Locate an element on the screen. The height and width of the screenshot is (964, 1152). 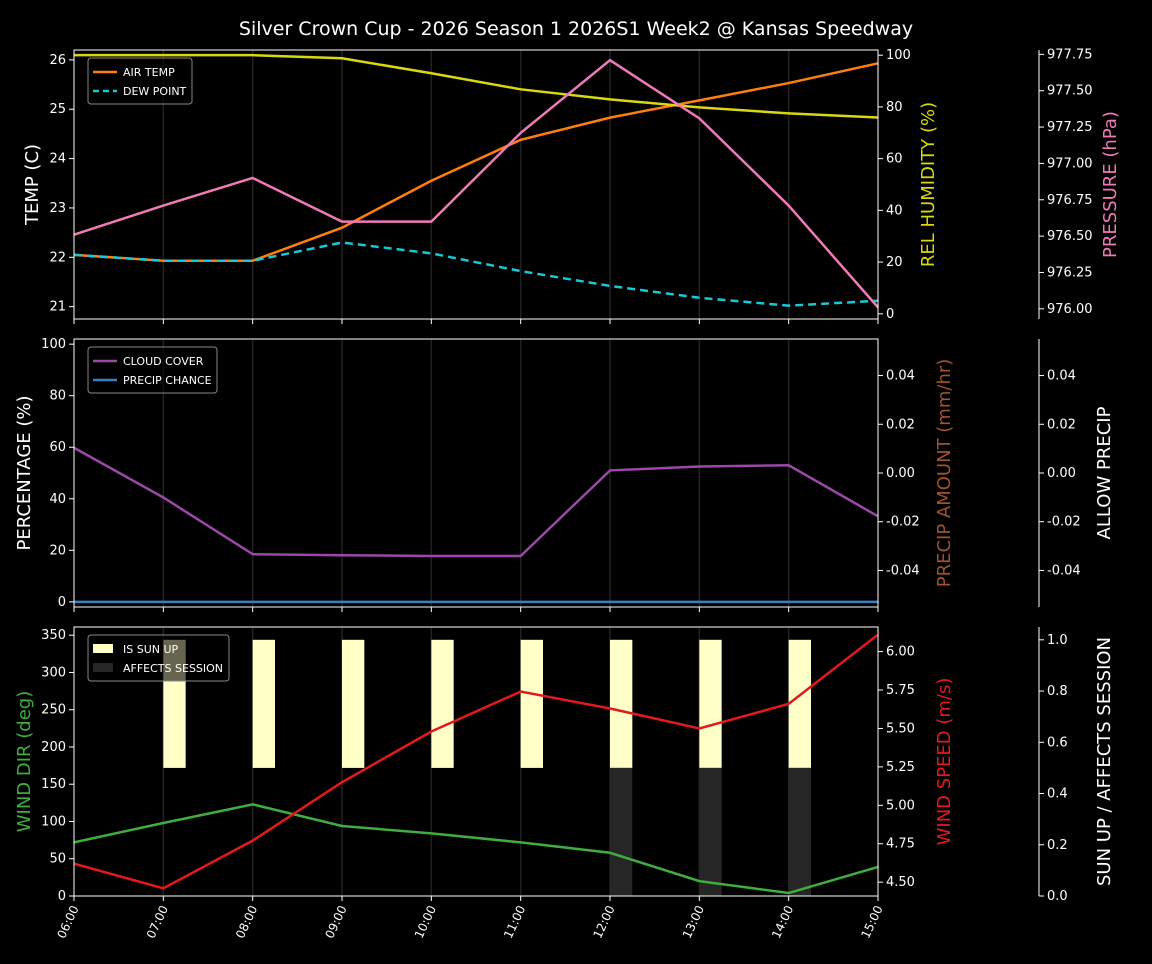
y3-tick-label: 976.50 is located at coordinates (1070, 236).